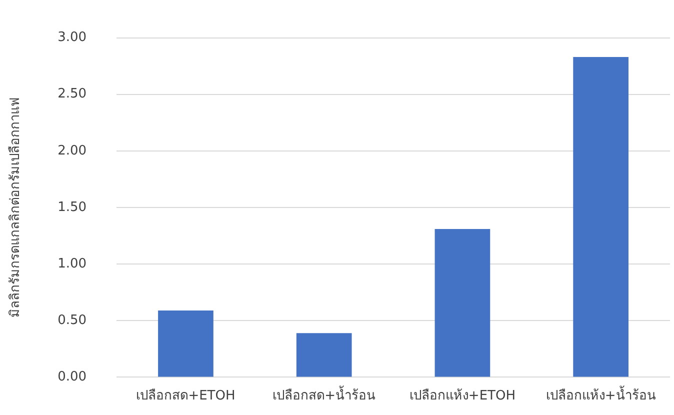 The height and width of the screenshot is (415, 674). What do you see at coordinates (15, 208) in the screenshot?
I see `y-axis-title: มิลลิกรัมกรดแกลลิกต่อกรัมเปลือกกาแฟ` at bounding box center [15, 208].